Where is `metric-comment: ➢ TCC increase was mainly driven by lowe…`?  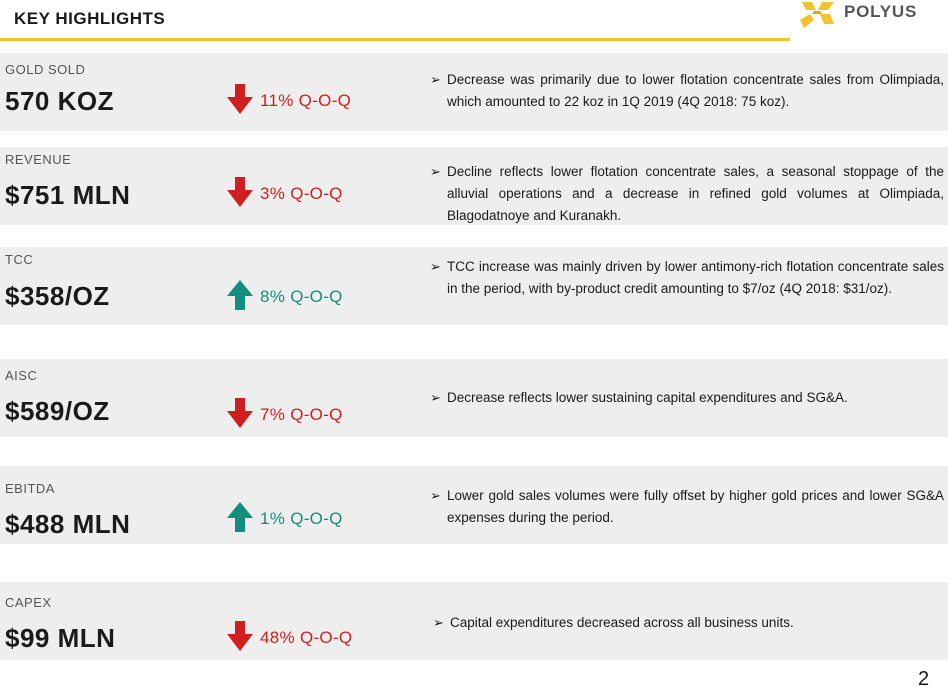
metric-comment: ➢ TCC increase was mainly driven by lowe… is located at coordinates (687, 278).